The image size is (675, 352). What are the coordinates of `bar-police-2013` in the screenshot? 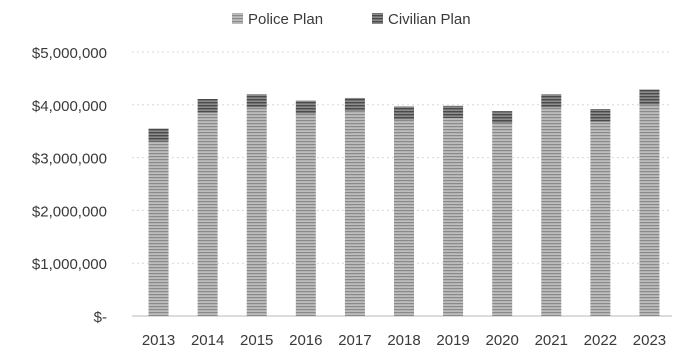 It's located at (158, 228).